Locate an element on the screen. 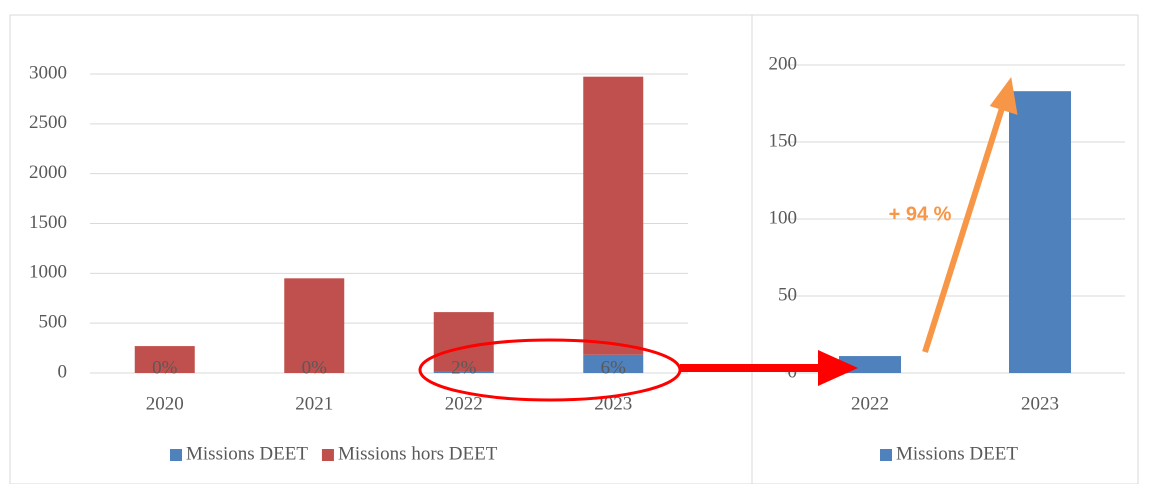 The width and height of the screenshot is (1151, 489). y-tick-label: 1500 is located at coordinates (48, 222).